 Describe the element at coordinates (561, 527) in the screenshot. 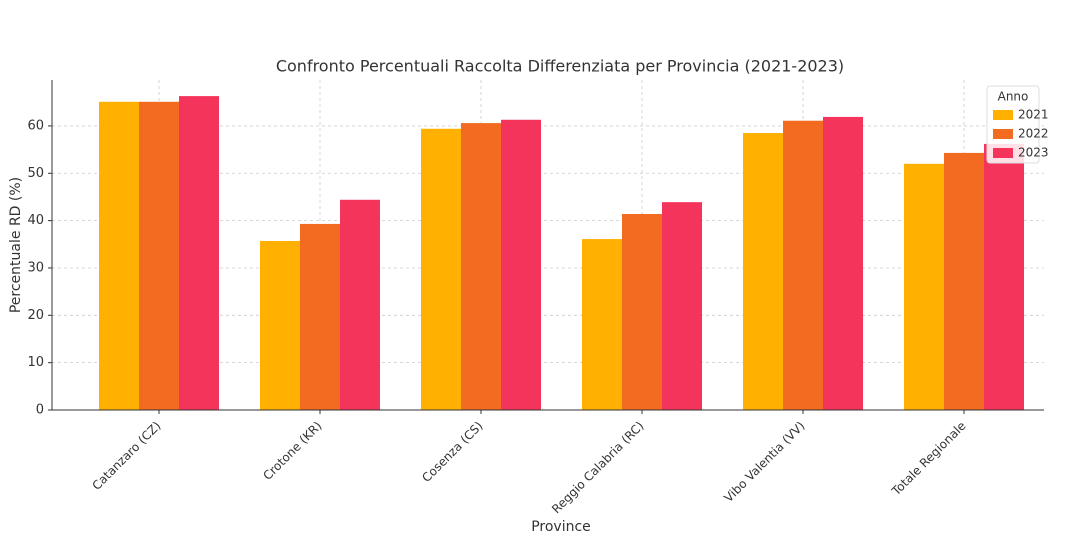

I see `x-axis-label: Province` at that location.